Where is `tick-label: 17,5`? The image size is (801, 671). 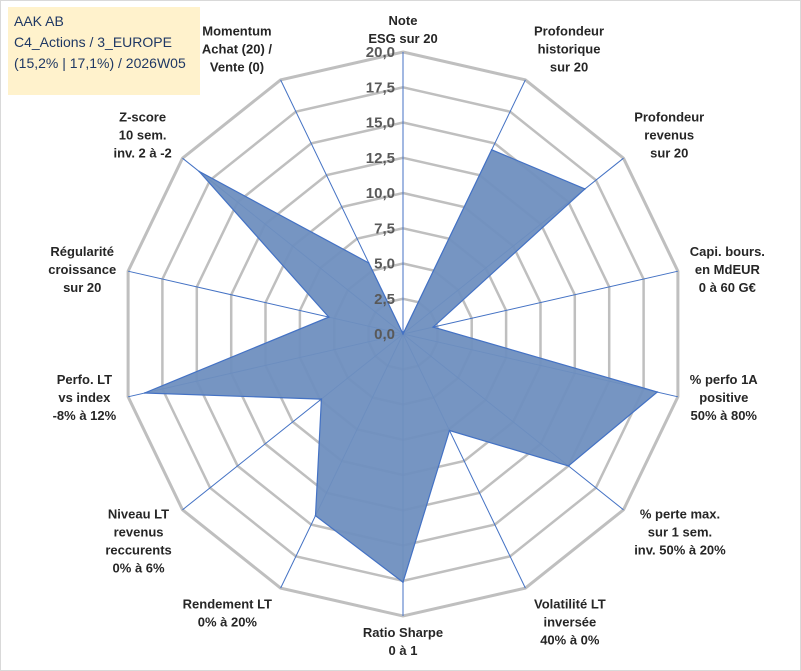 tick-label: 17,5 is located at coordinates (380, 87).